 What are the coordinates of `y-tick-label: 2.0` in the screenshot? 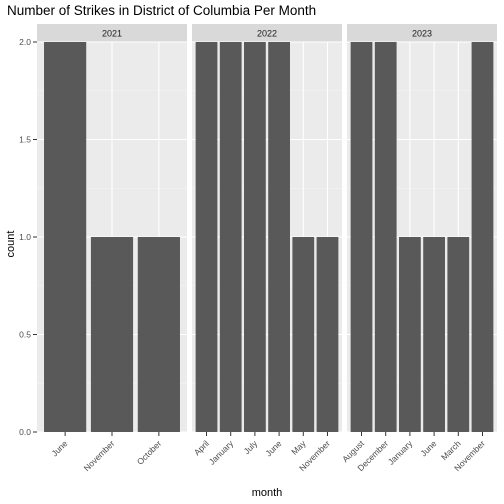 It's located at (25, 42).